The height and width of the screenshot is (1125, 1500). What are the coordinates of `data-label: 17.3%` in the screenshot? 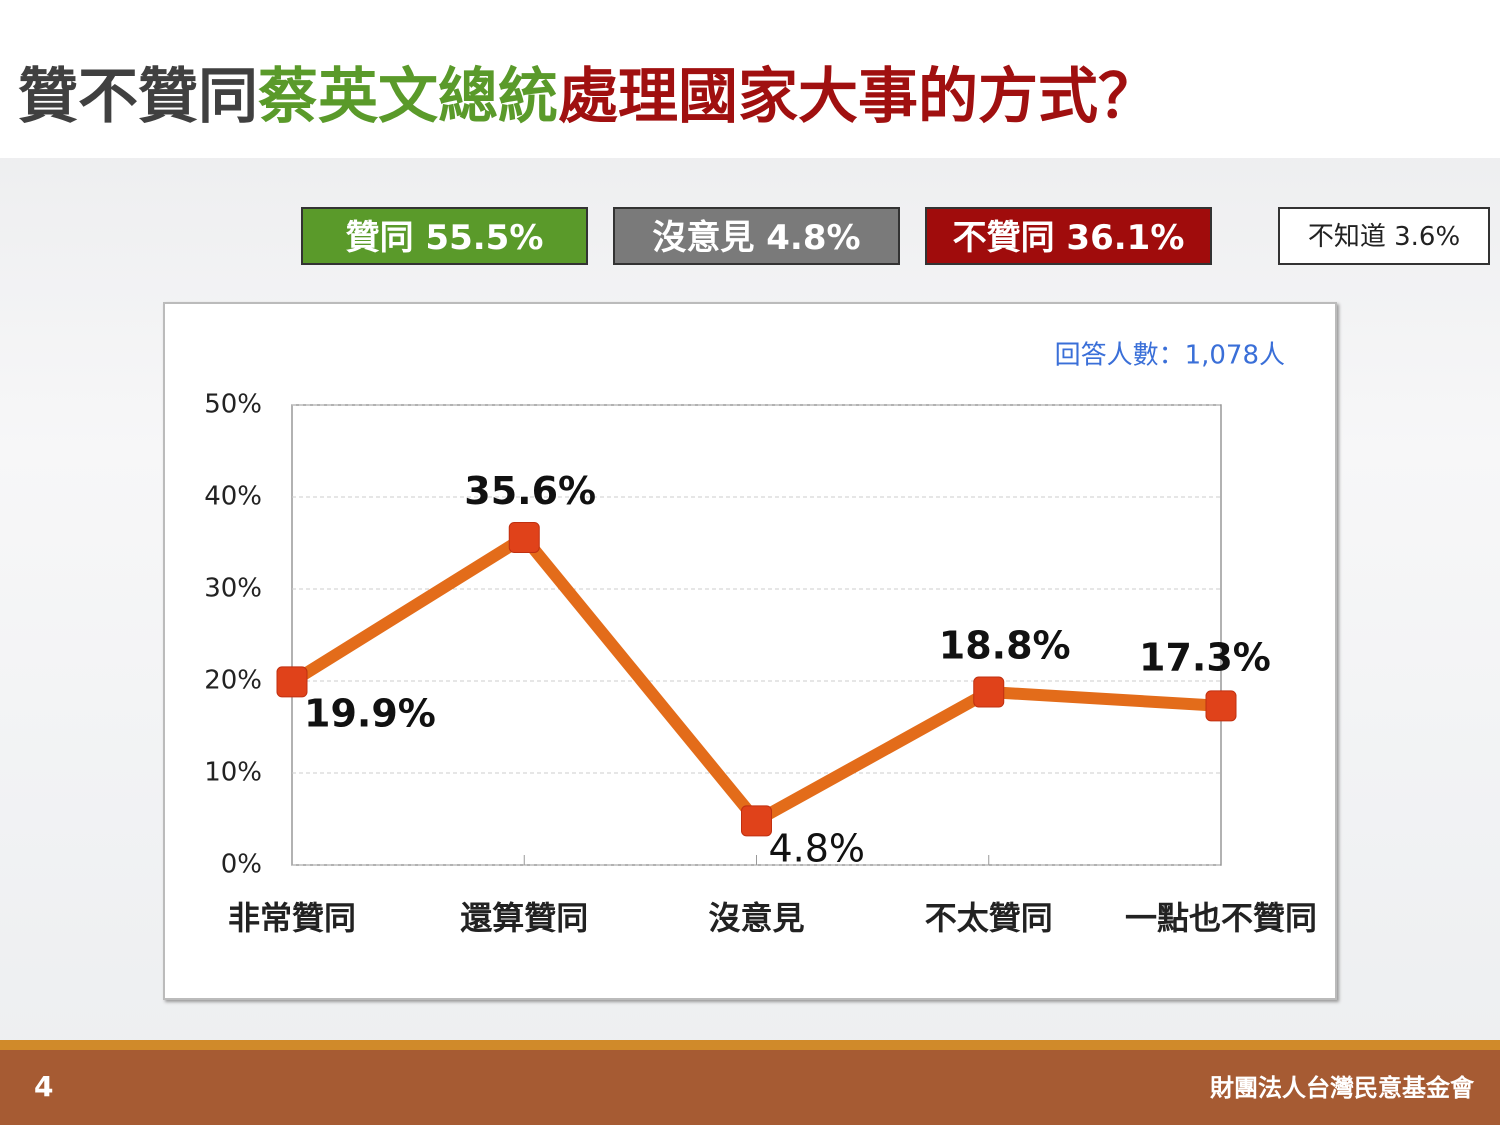 It's located at (1205, 657).